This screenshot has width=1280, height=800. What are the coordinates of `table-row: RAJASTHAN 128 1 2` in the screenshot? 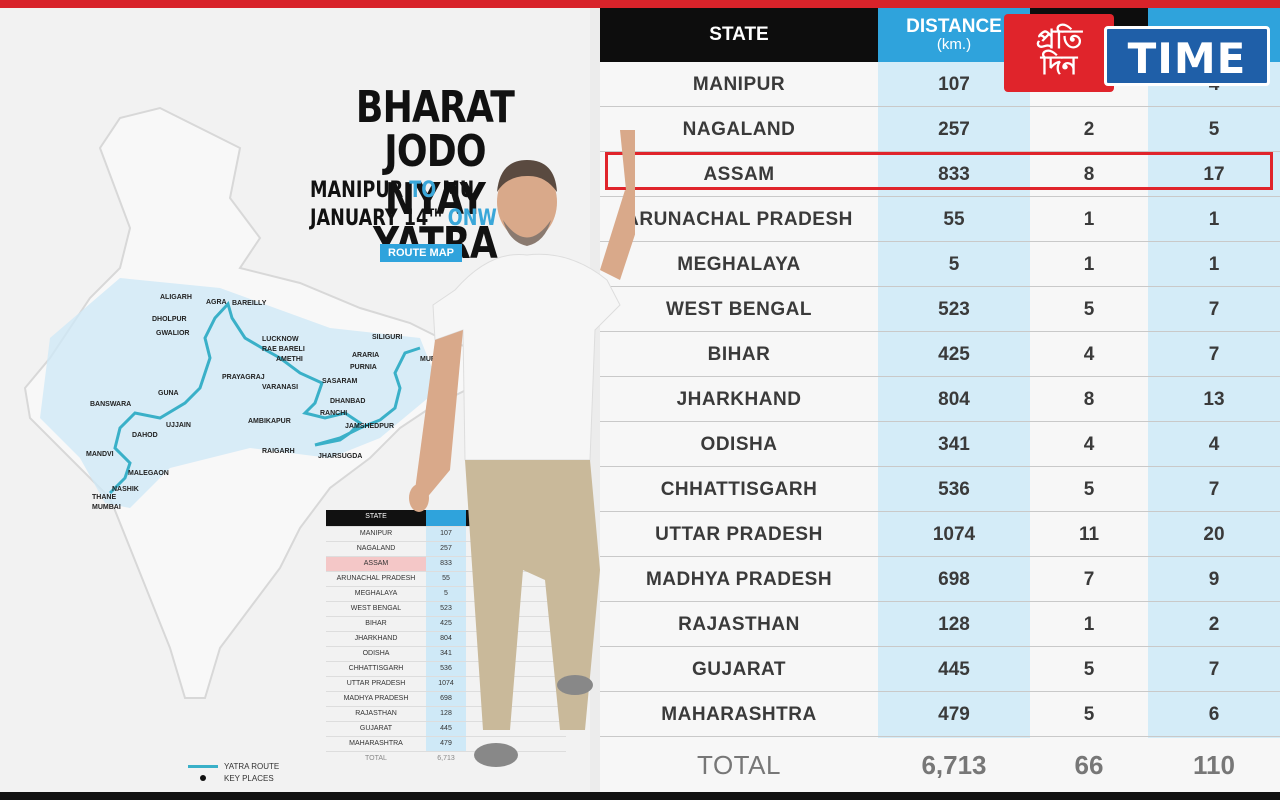 It's located at (940, 624).